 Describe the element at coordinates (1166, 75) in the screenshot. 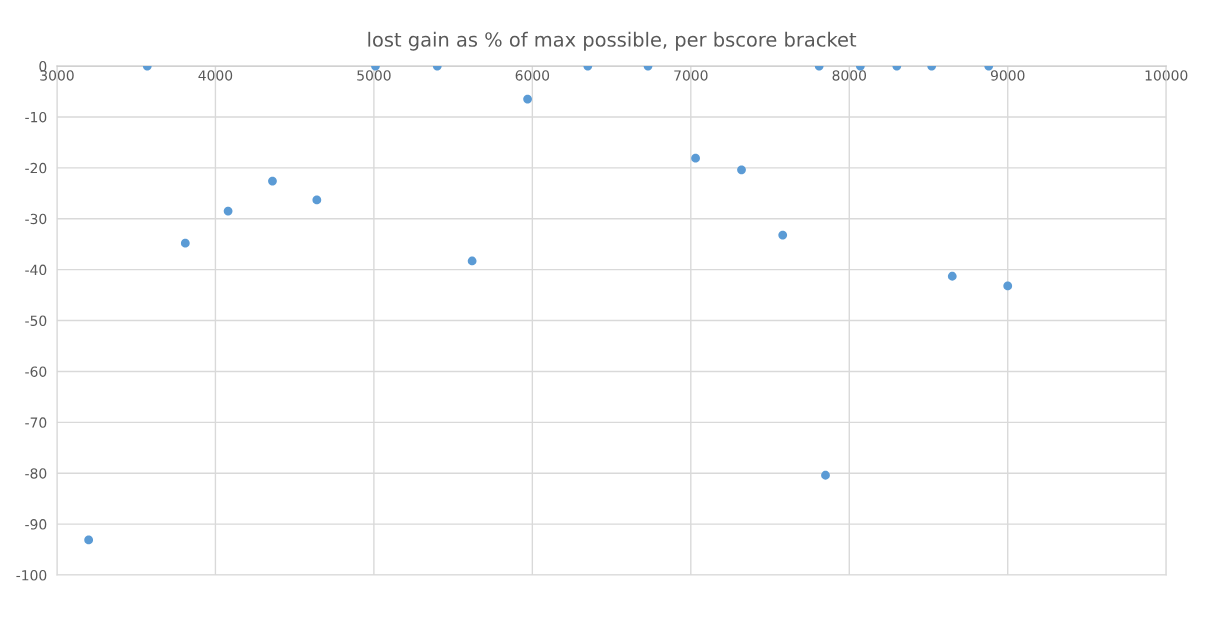

I see `x-tick-label: 10000` at that location.